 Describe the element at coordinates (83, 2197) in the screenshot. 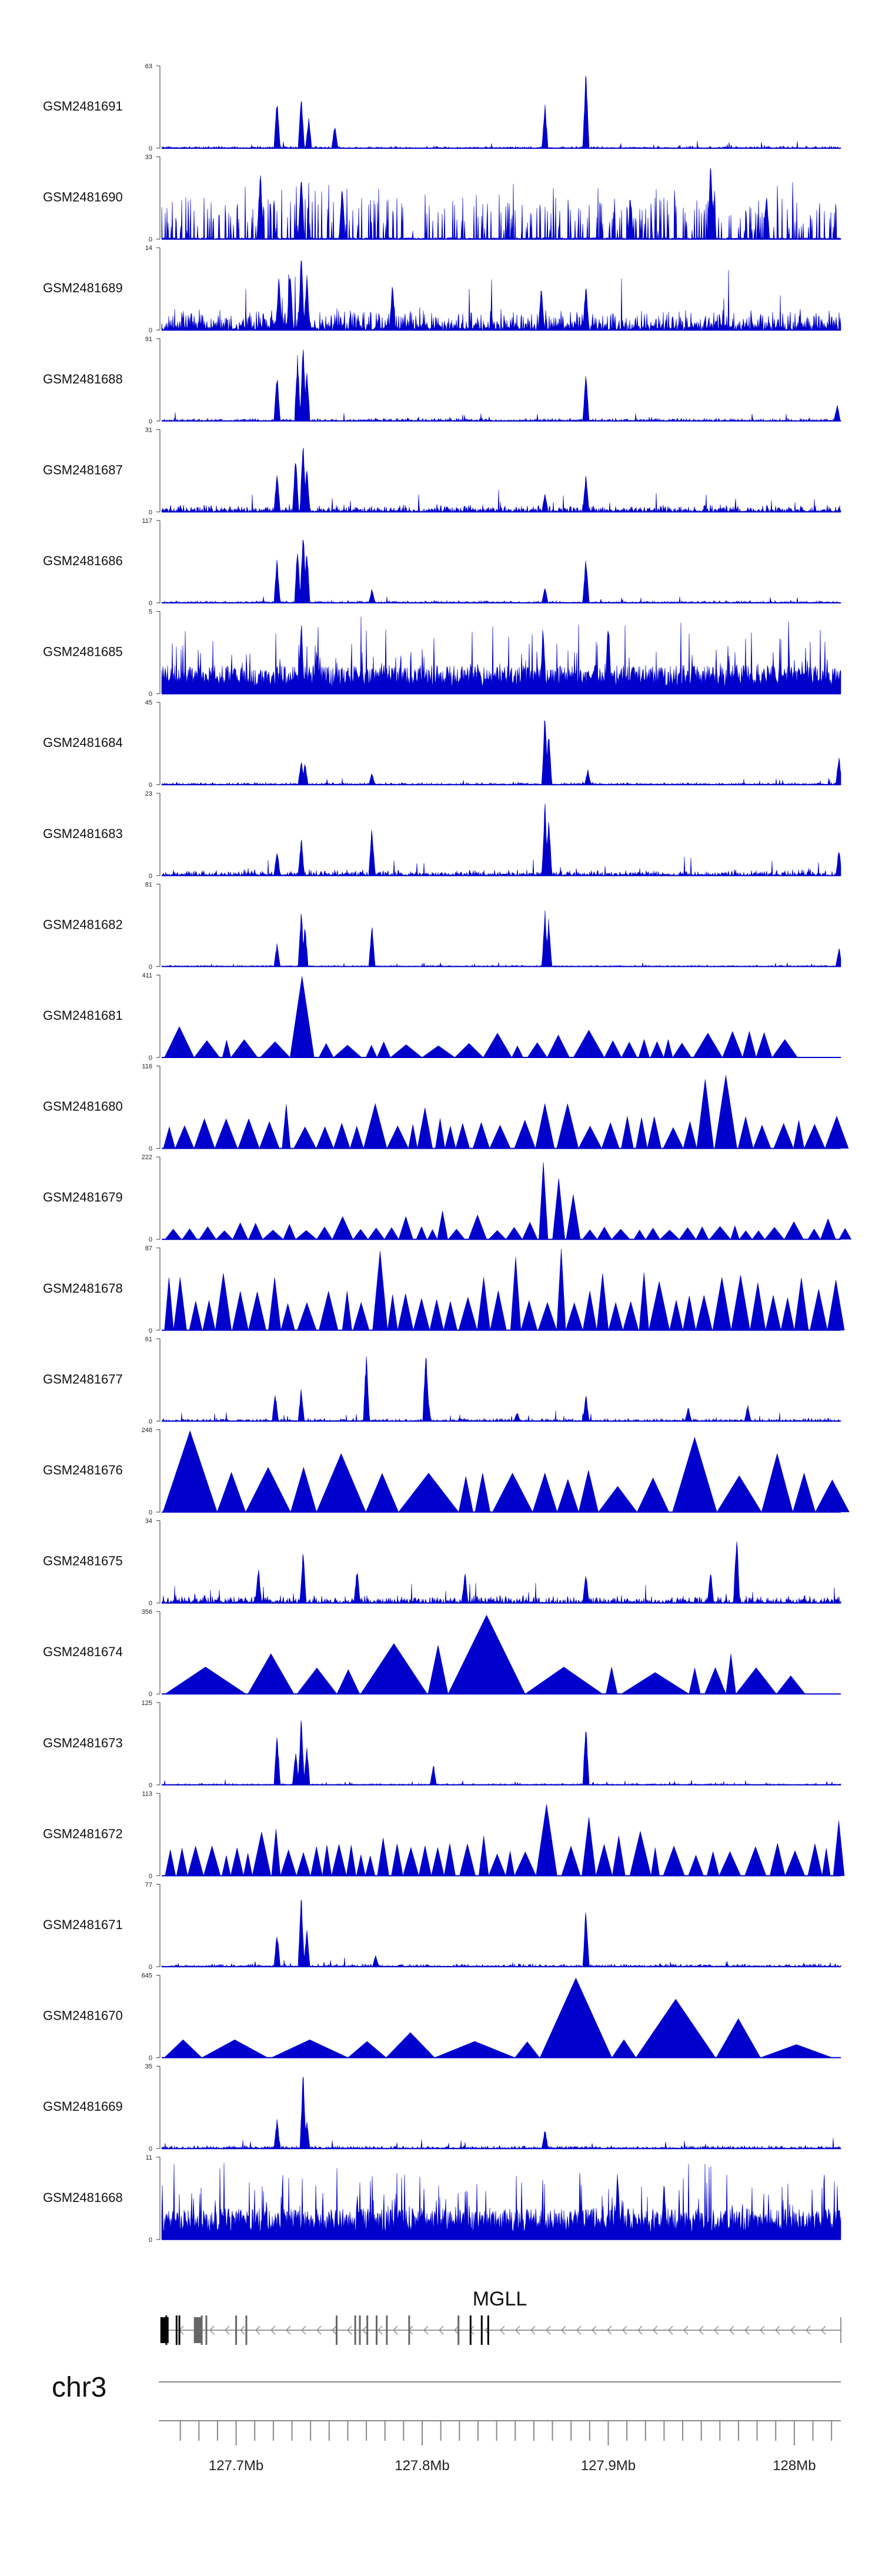

I see `track-label: GSM2481668` at that location.